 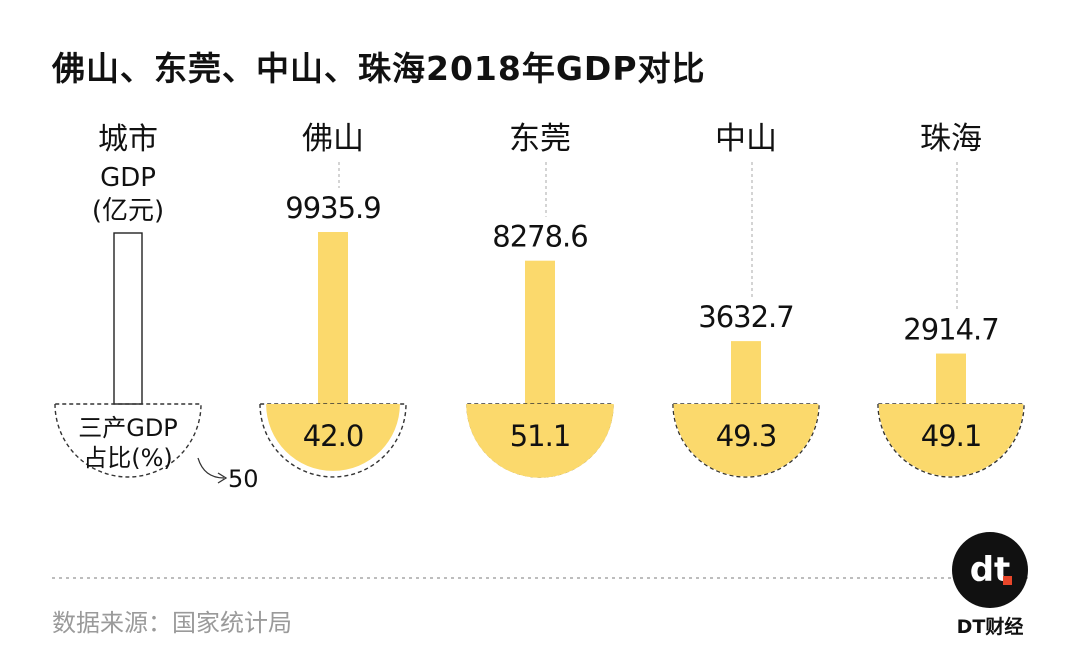 I want to click on share-value-label: 51.1, so click(x=540, y=436).